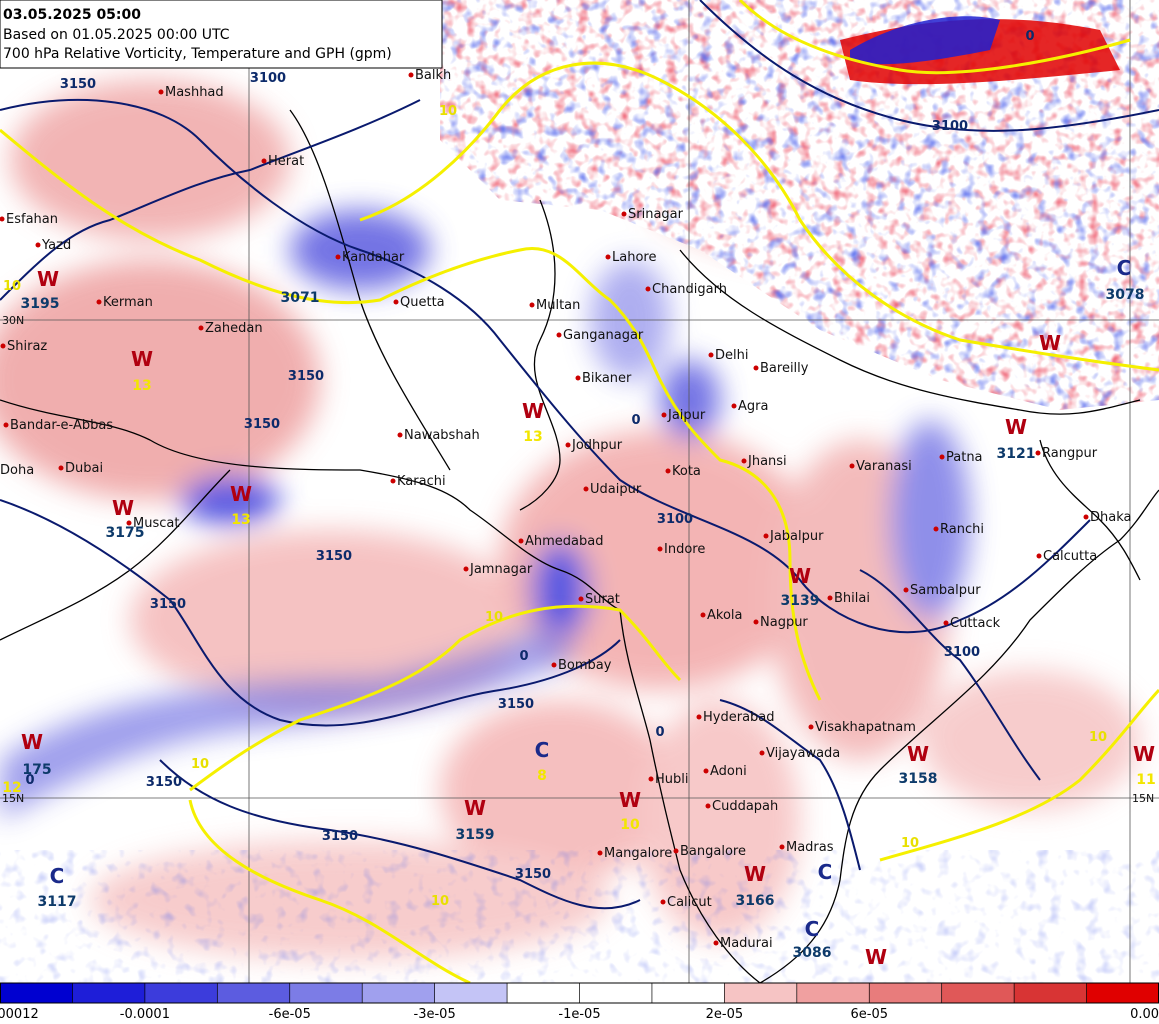  What do you see at coordinates (745, 806) in the screenshot?
I see `city-label: Cuddapah` at bounding box center [745, 806].